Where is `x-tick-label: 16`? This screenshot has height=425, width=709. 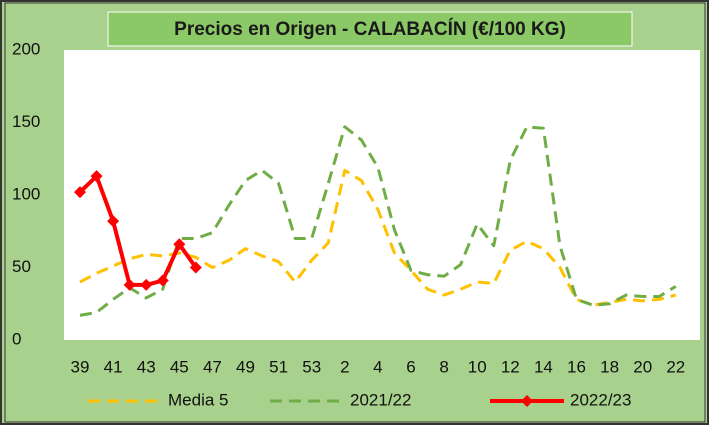 x-tick-label: 16 is located at coordinates (576, 366).